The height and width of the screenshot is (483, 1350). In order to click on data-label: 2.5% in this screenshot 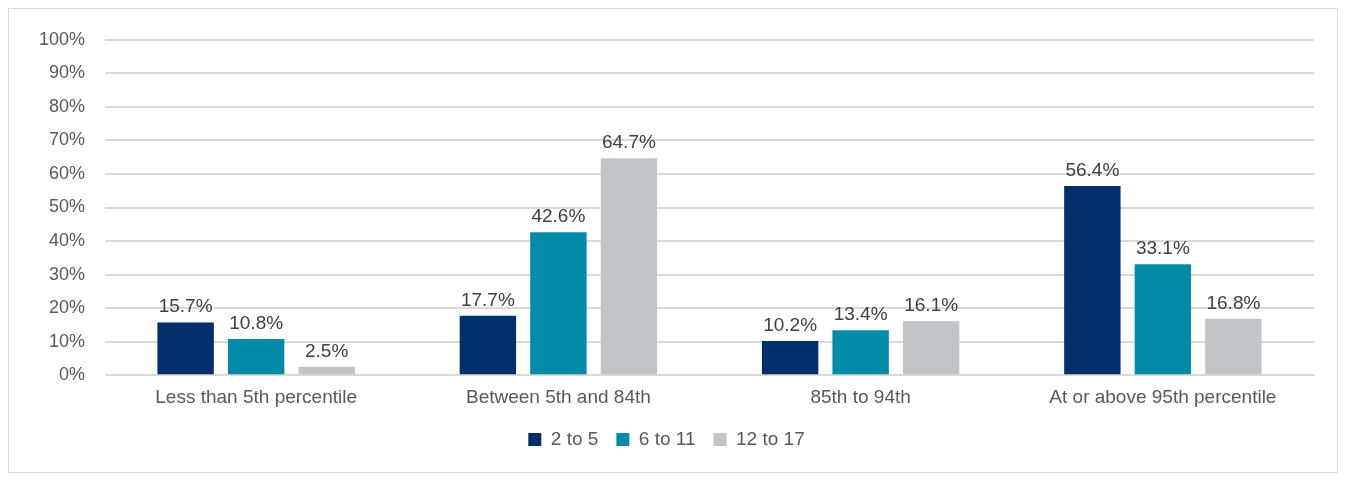, I will do `click(327, 350)`.